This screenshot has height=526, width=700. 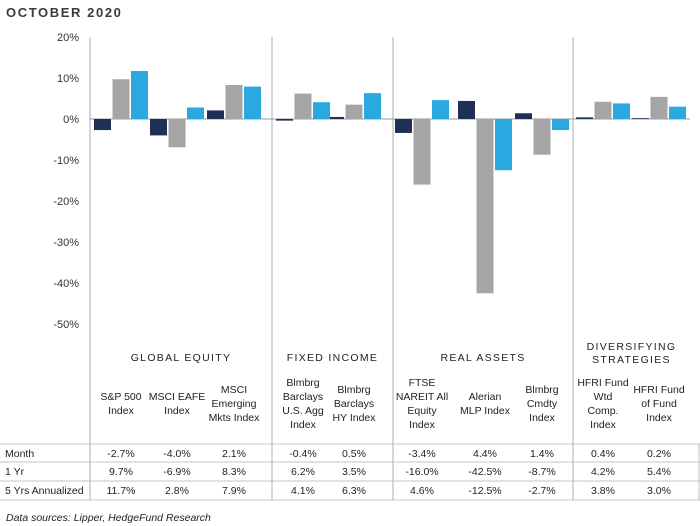 I want to click on y-tick-label: -50%, so click(x=66, y=325).